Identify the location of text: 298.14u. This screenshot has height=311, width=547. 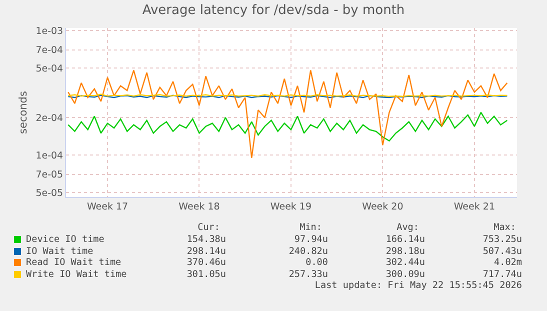
(206, 251).